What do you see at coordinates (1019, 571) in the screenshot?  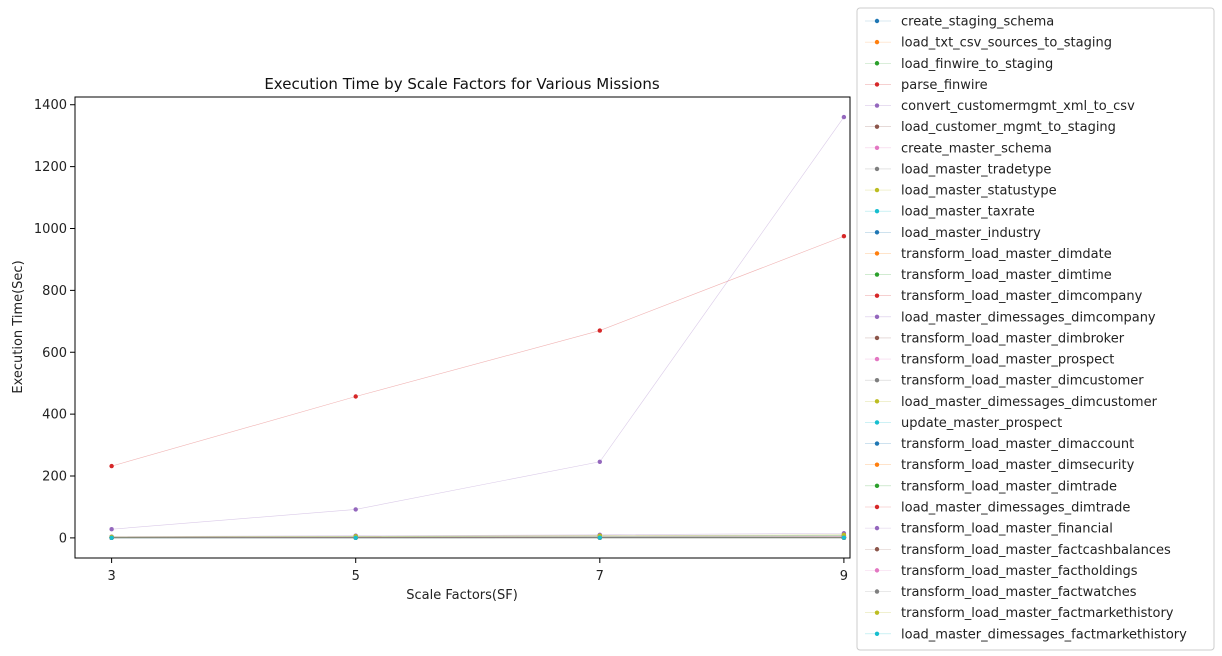 I see `legend-label: transform_load_master_factholdings` at bounding box center [1019, 571].